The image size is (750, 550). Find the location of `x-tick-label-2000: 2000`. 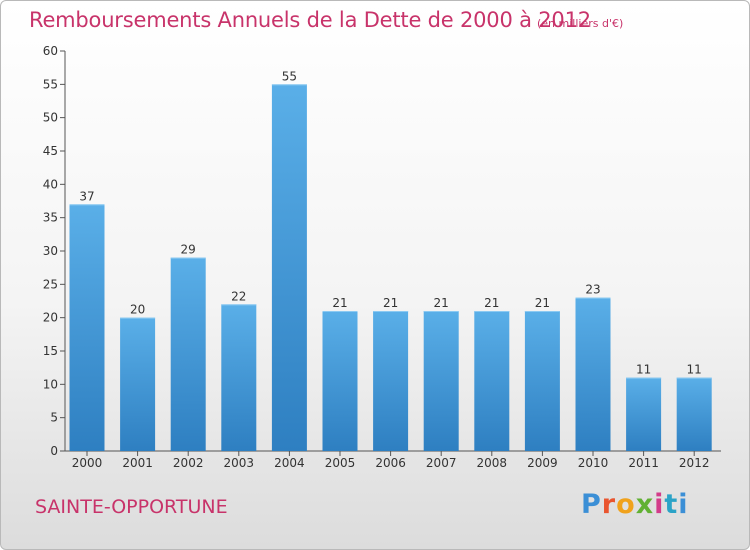

x-tick-label-2000: 2000 is located at coordinates (87, 463).